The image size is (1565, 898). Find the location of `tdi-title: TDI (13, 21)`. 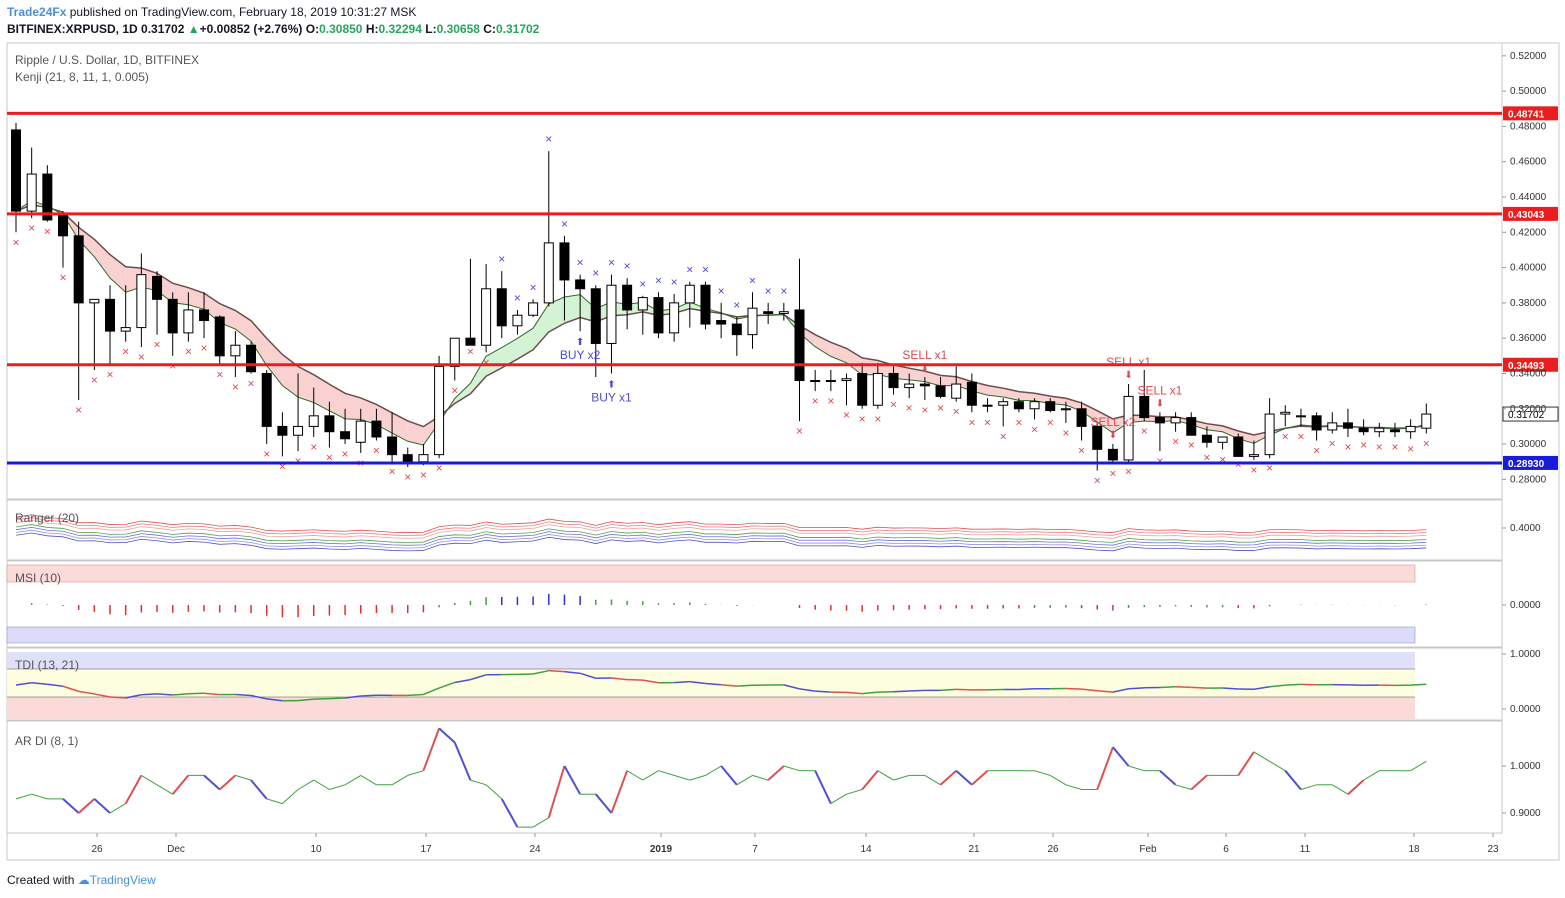

tdi-title: TDI (13, 21) is located at coordinates (47, 665).